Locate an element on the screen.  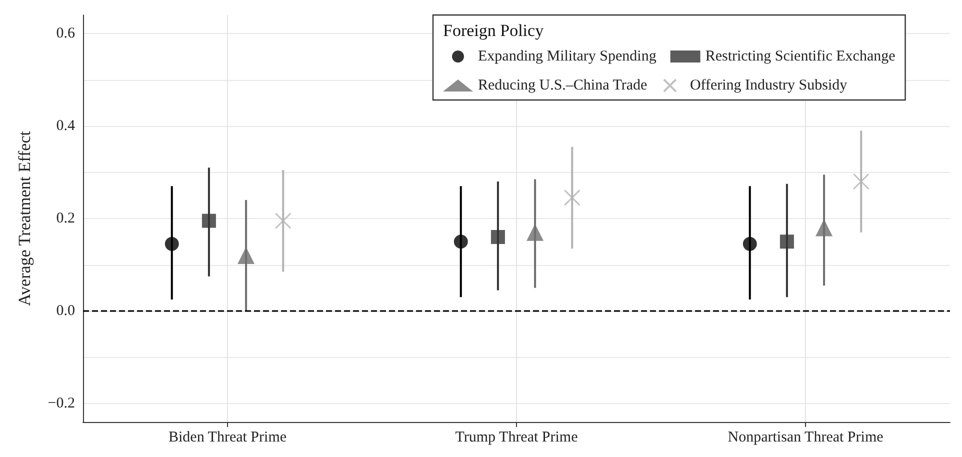
x-tick-label: Nonpartisan Threat Prime is located at coordinates (806, 438).